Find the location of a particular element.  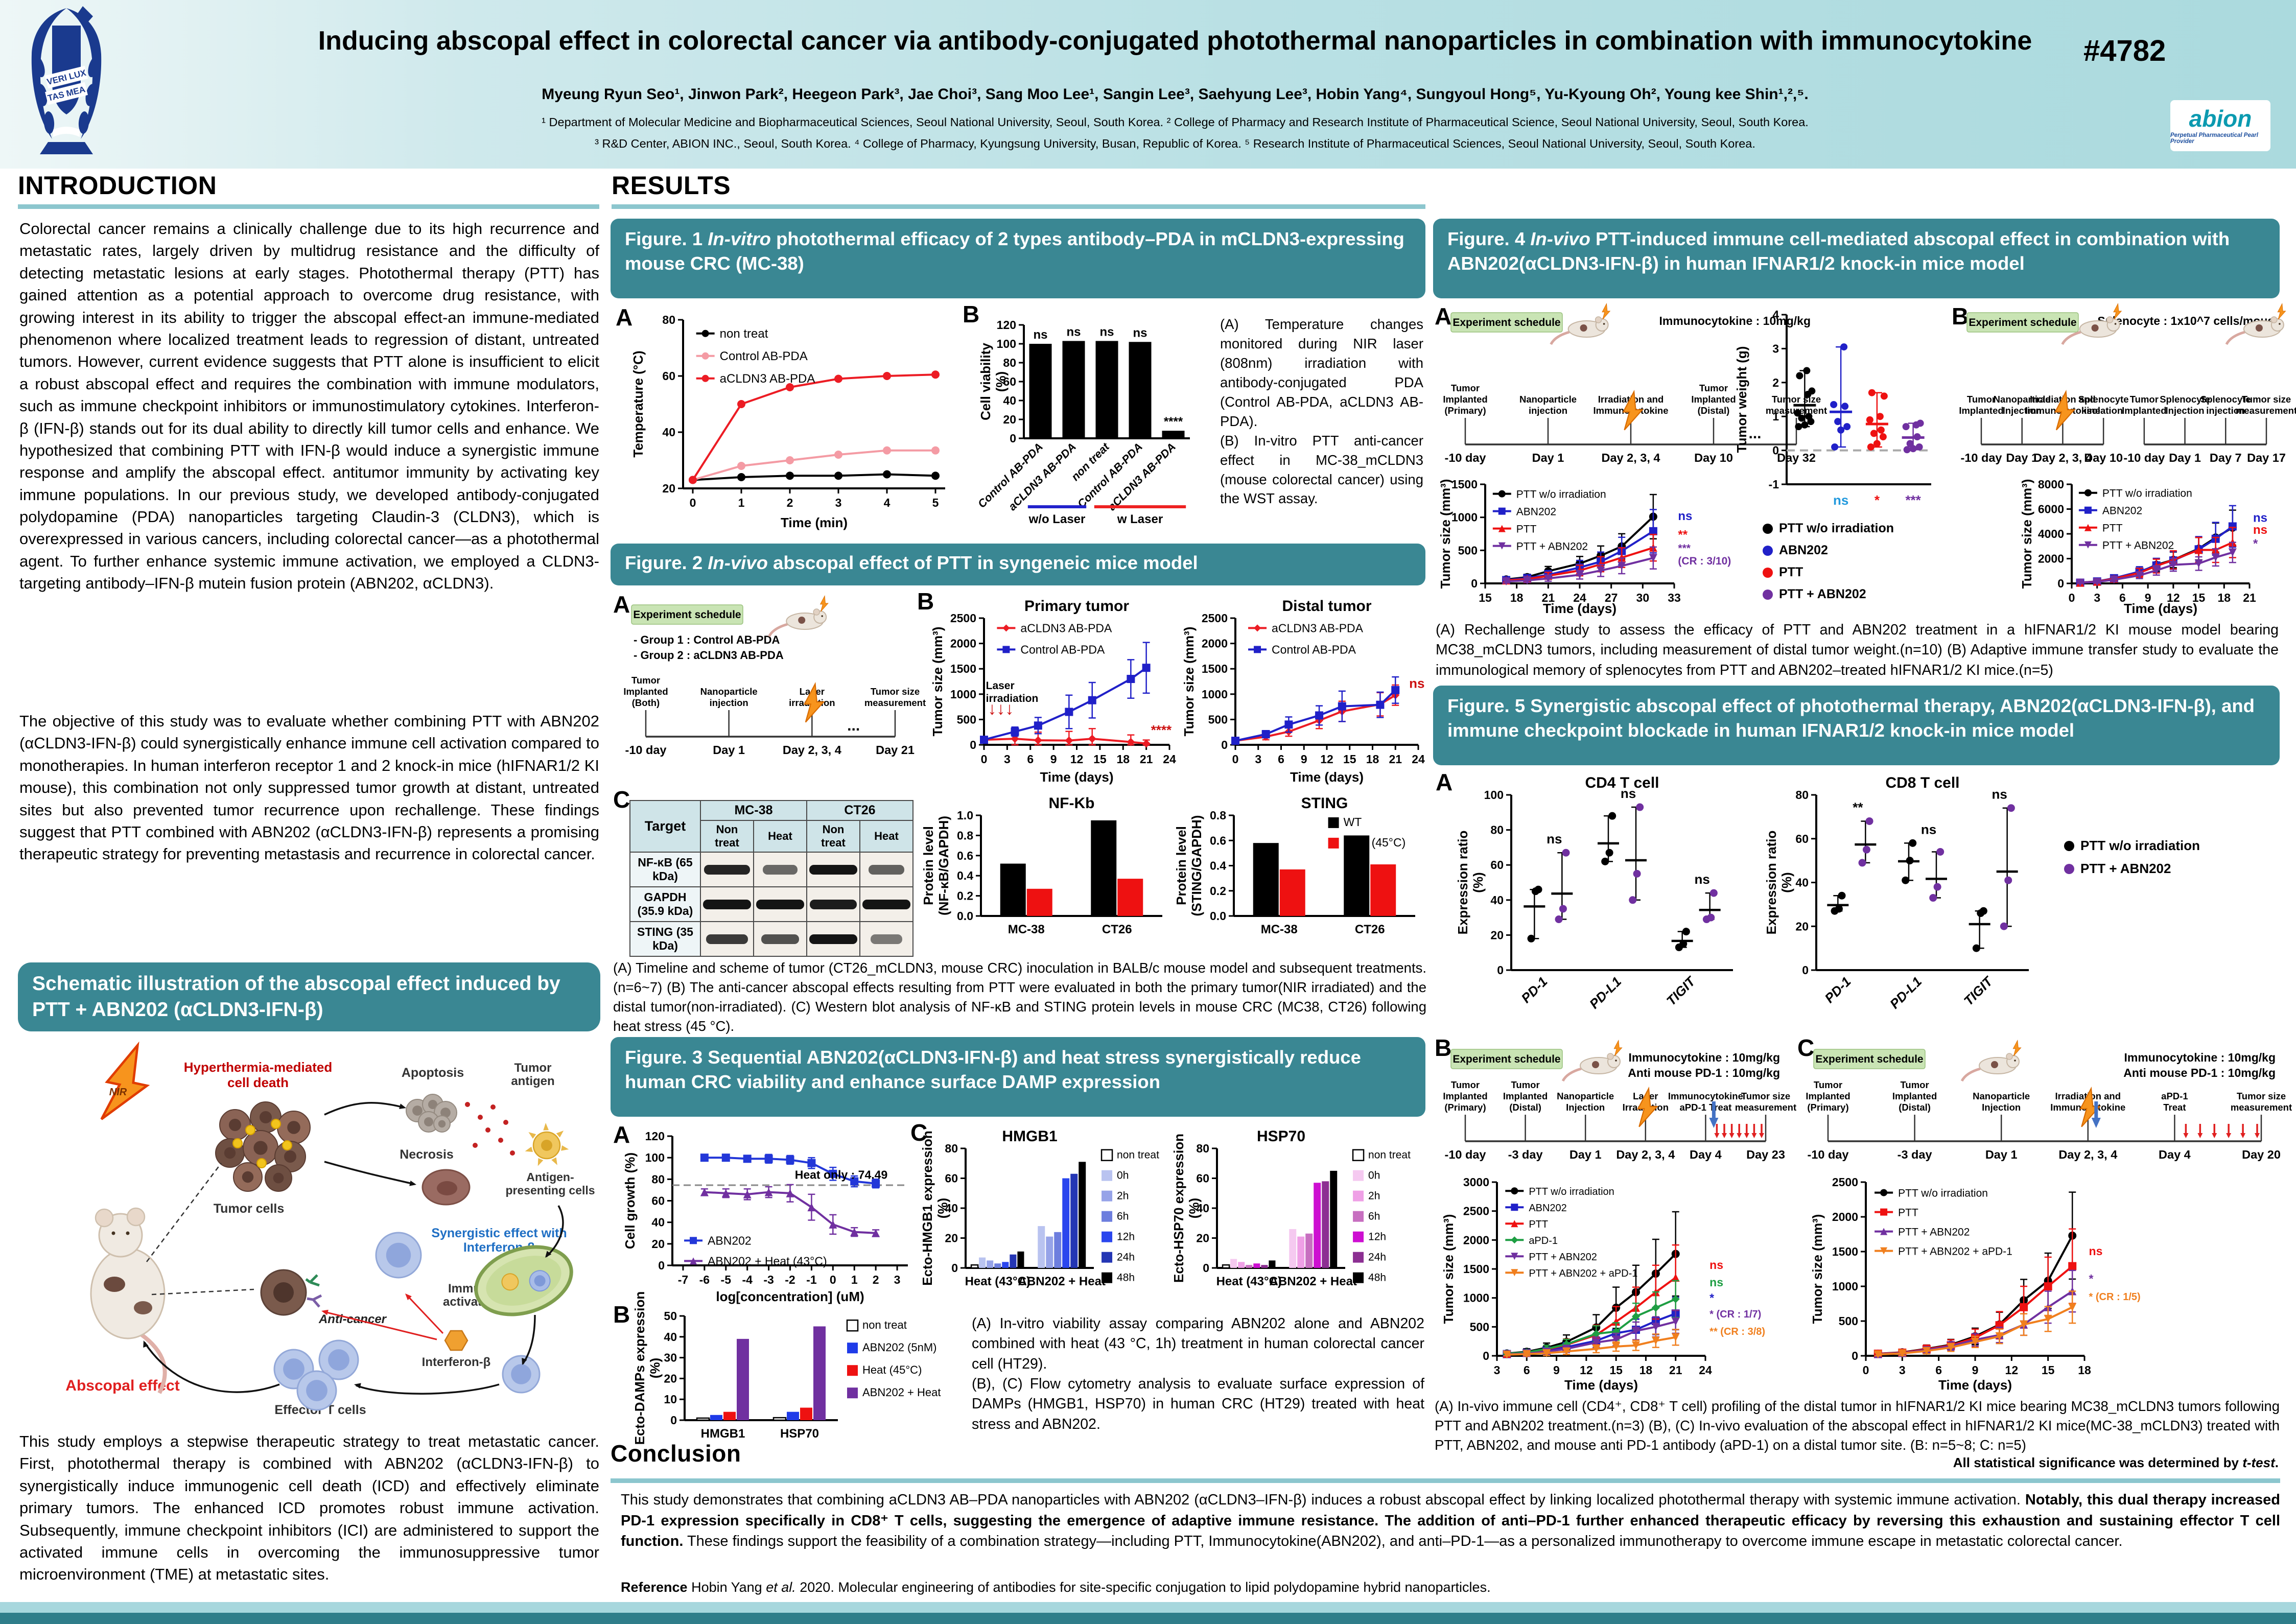

abion-logo-word: abion is located at coordinates (2220, 118).